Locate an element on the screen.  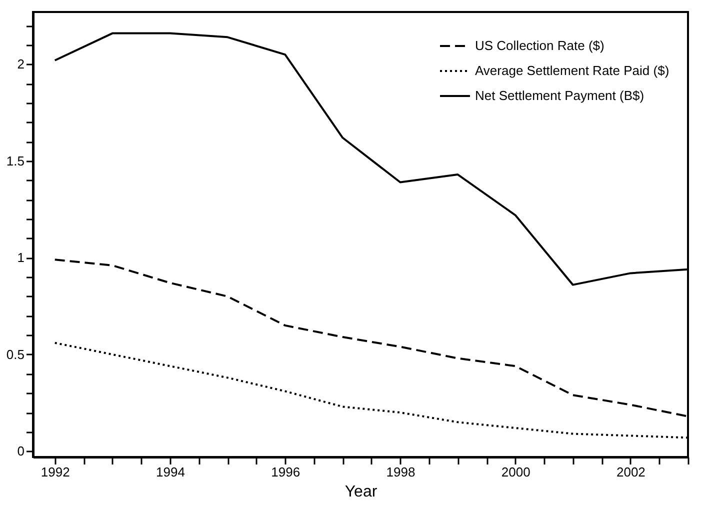
y-tick-label: 0.5 is located at coordinates (15, 354).